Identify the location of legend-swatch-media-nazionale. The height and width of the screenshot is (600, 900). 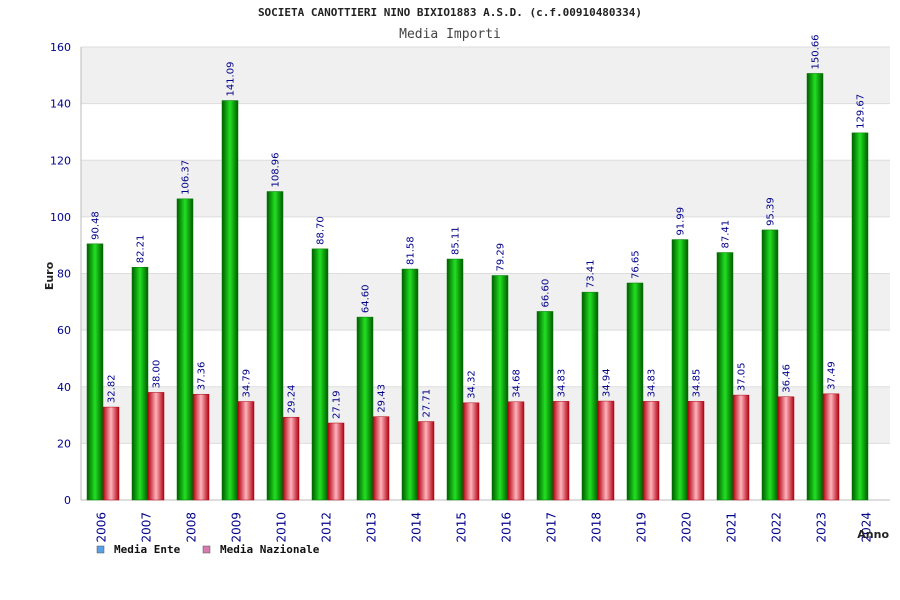
(206, 549).